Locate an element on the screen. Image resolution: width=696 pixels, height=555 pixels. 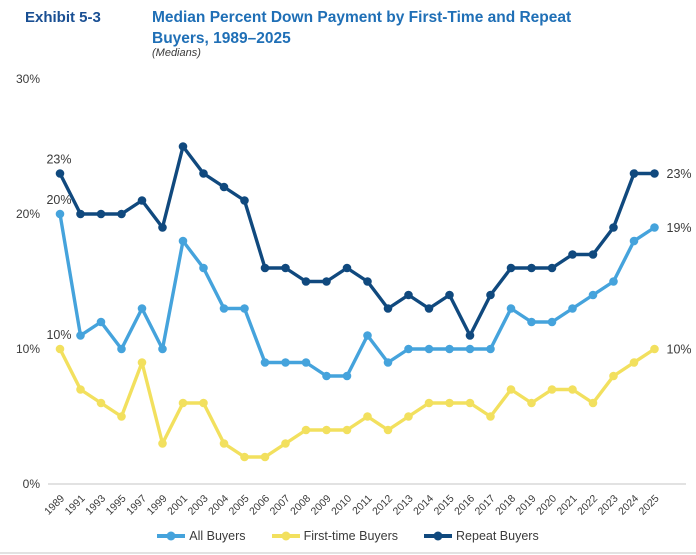
x-axis-label: 2018 is located at coordinates (505, 505).